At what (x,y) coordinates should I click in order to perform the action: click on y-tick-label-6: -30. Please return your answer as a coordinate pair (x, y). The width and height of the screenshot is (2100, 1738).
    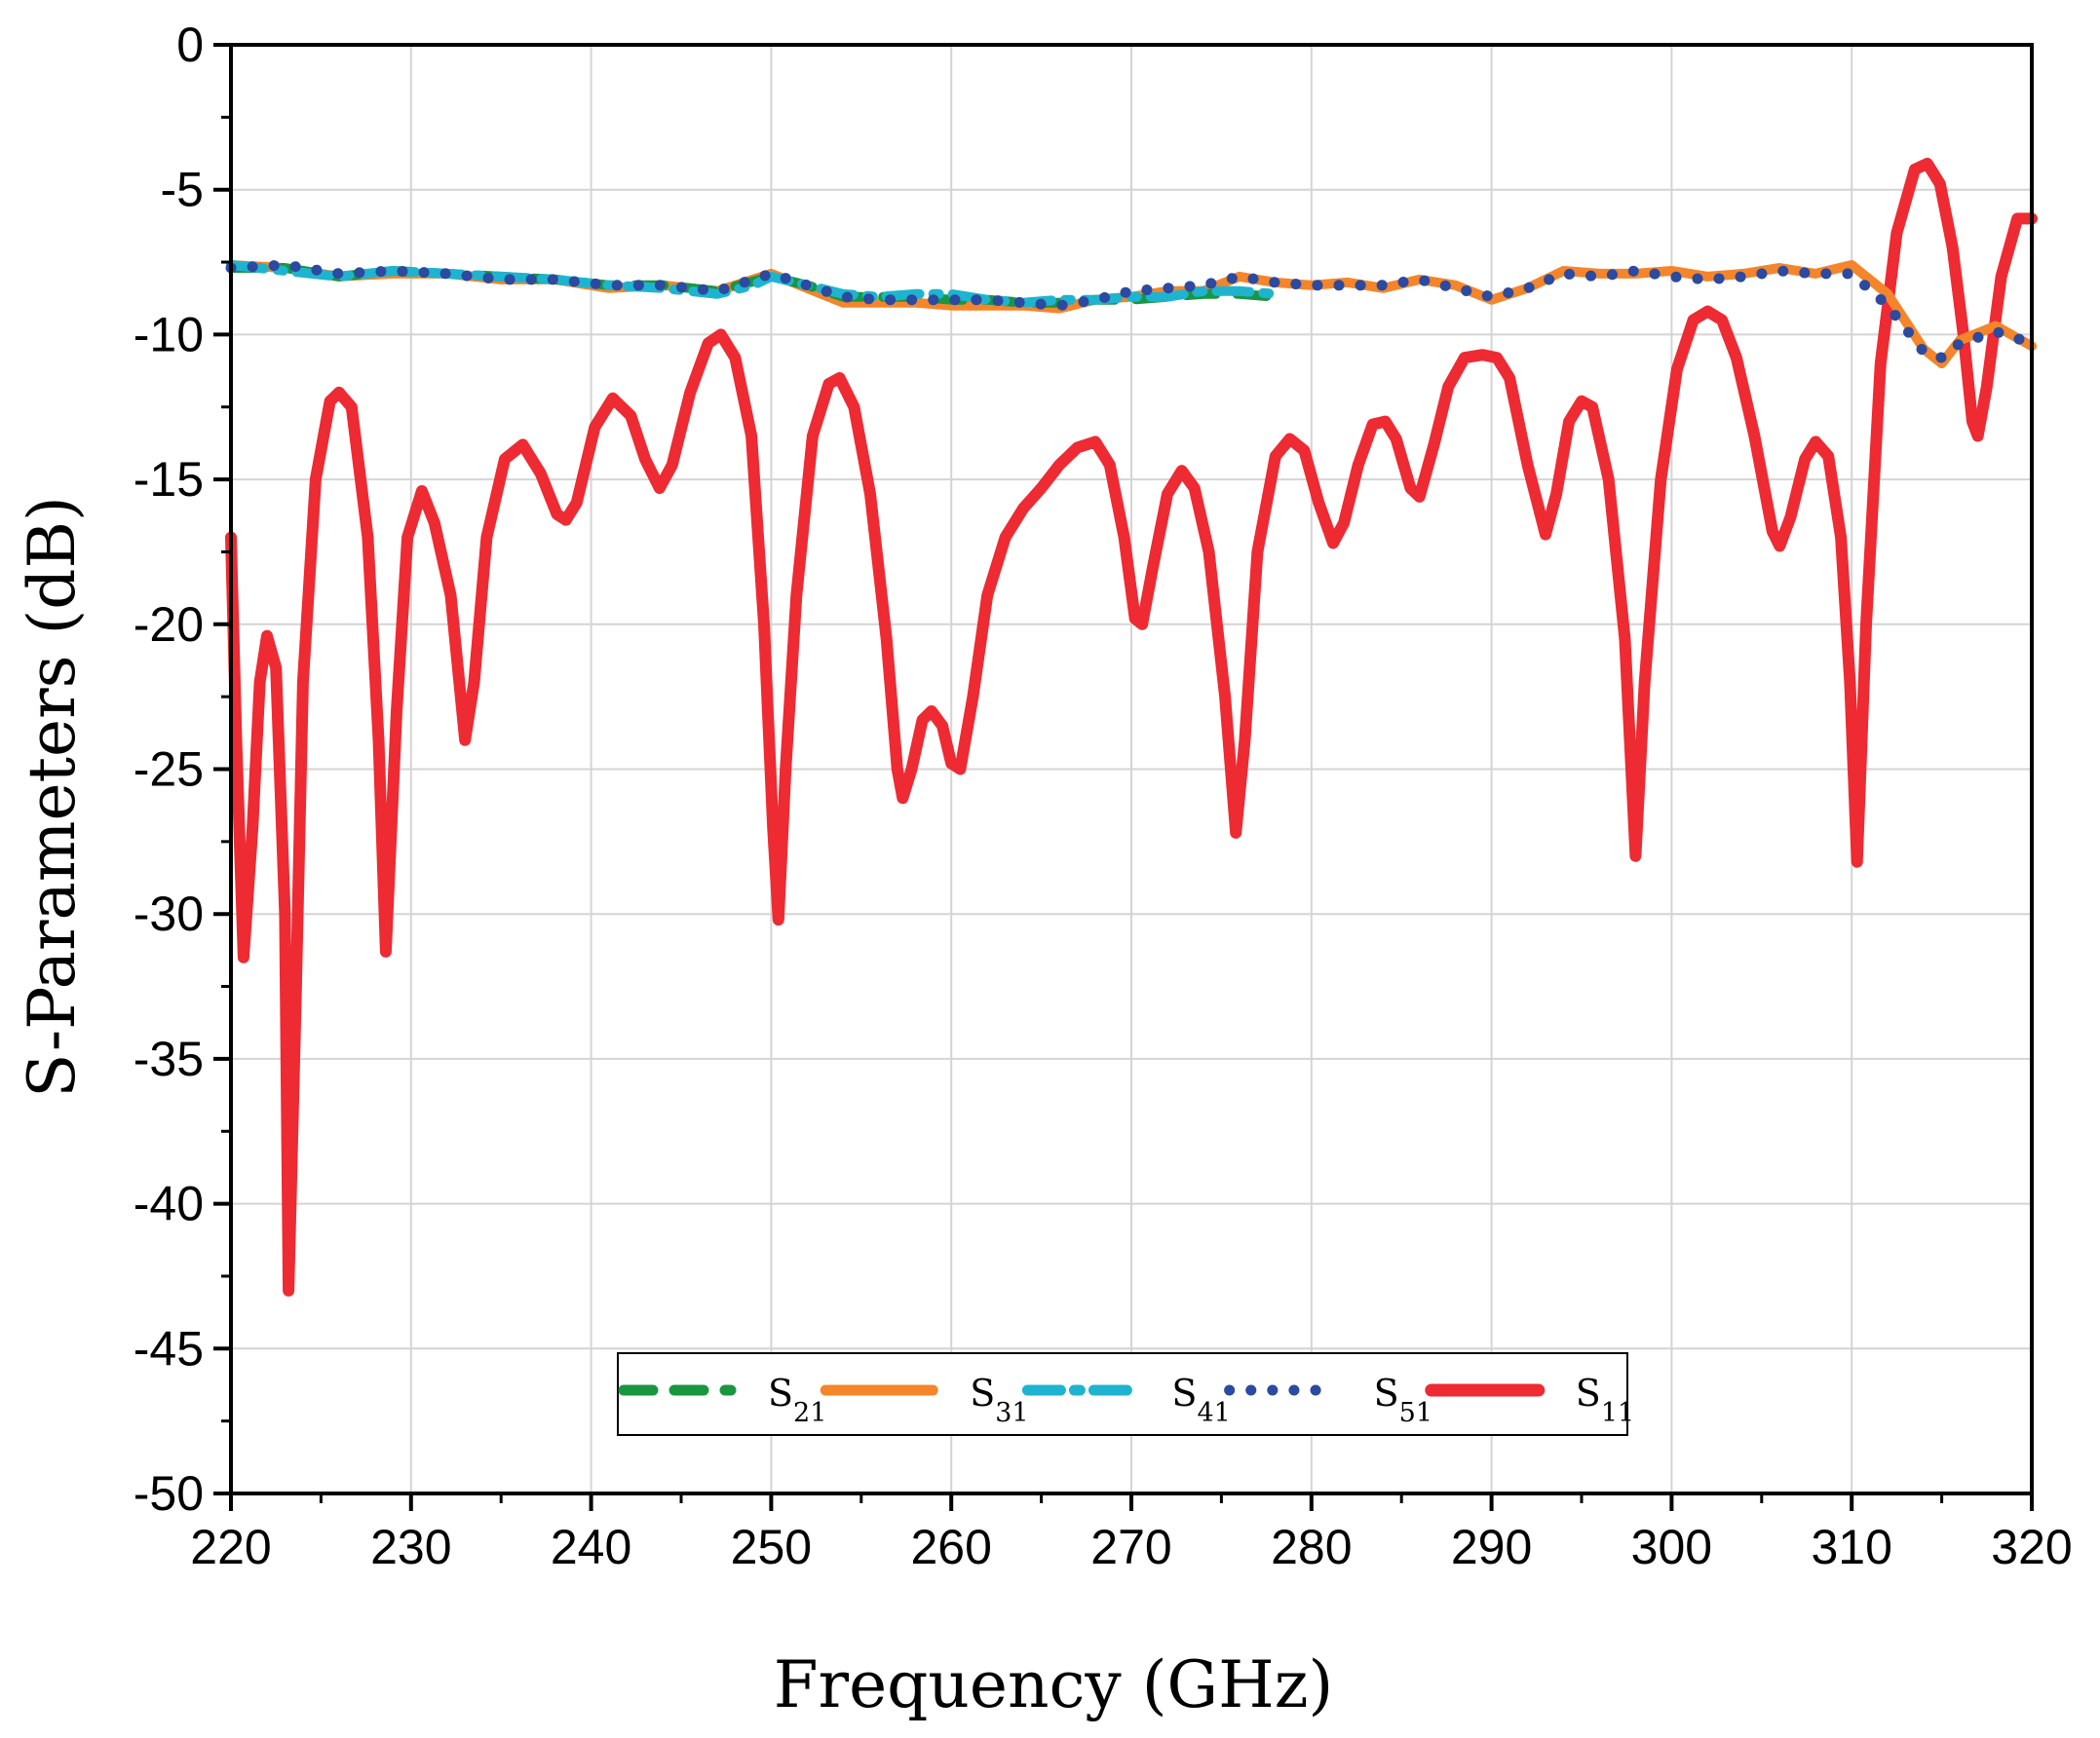
    Looking at the image, I should click on (169, 914).